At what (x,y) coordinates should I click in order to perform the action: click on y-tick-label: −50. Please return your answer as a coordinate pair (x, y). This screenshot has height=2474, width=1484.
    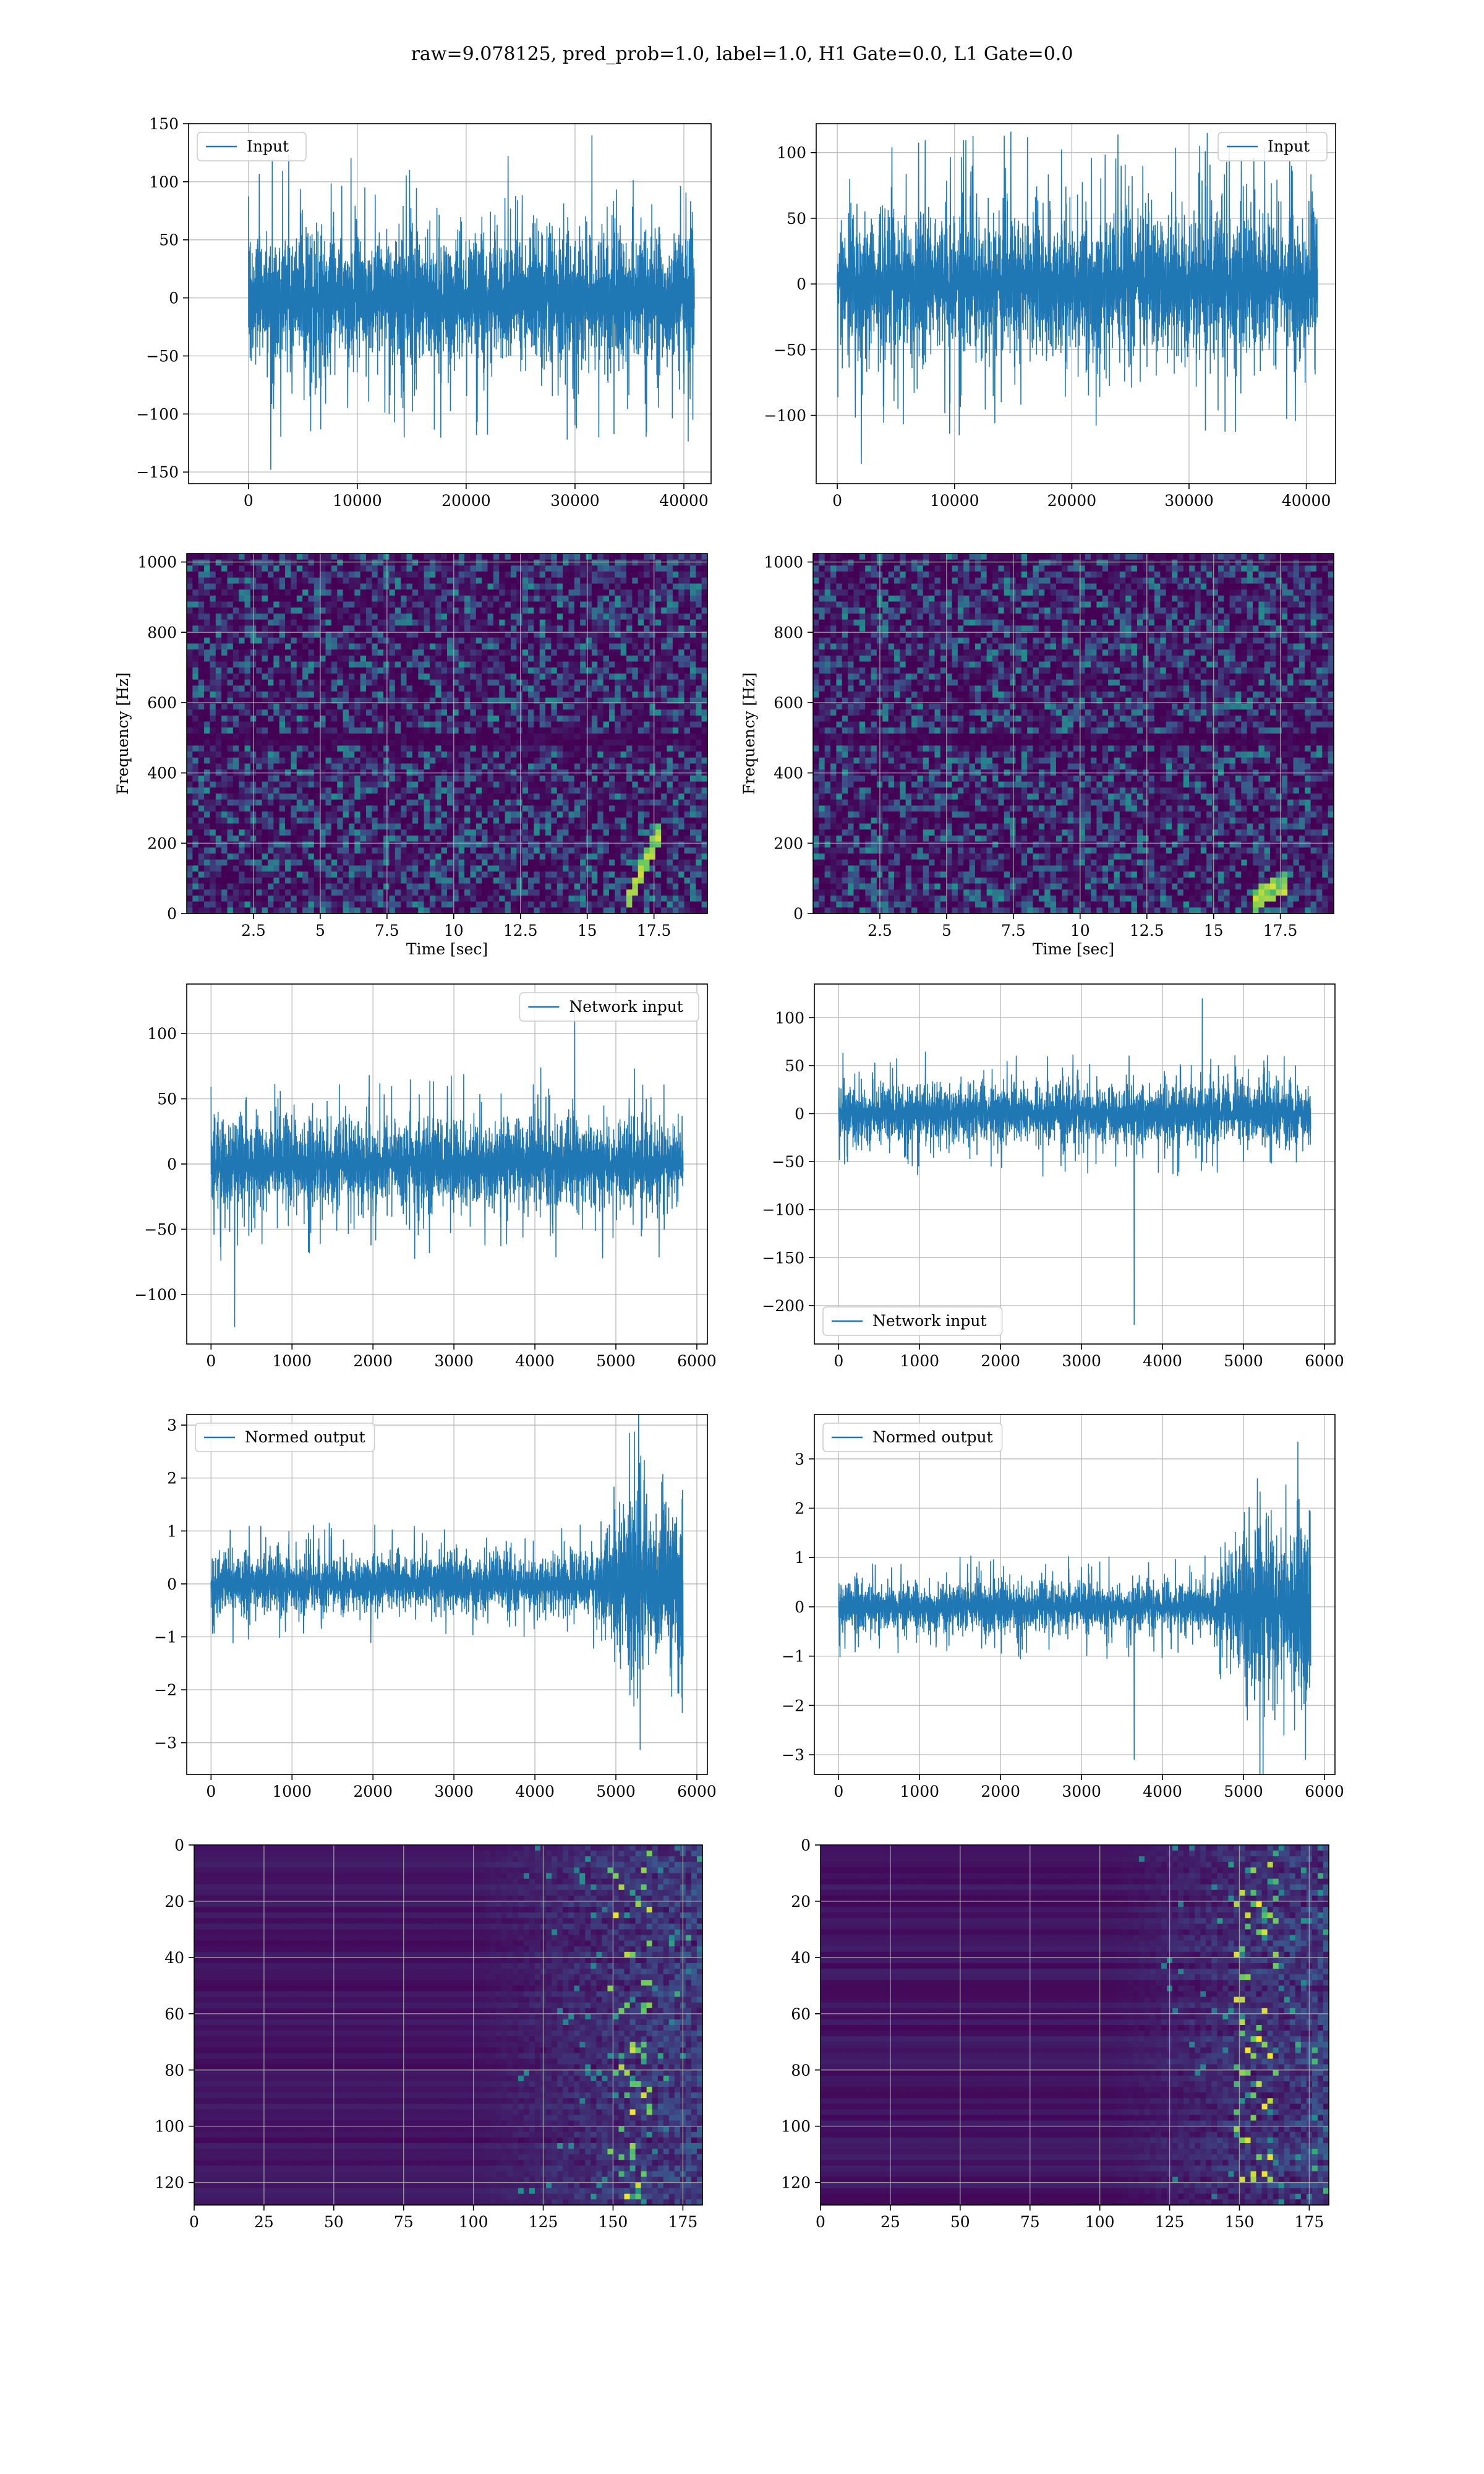
    Looking at the image, I should click on (790, 350).